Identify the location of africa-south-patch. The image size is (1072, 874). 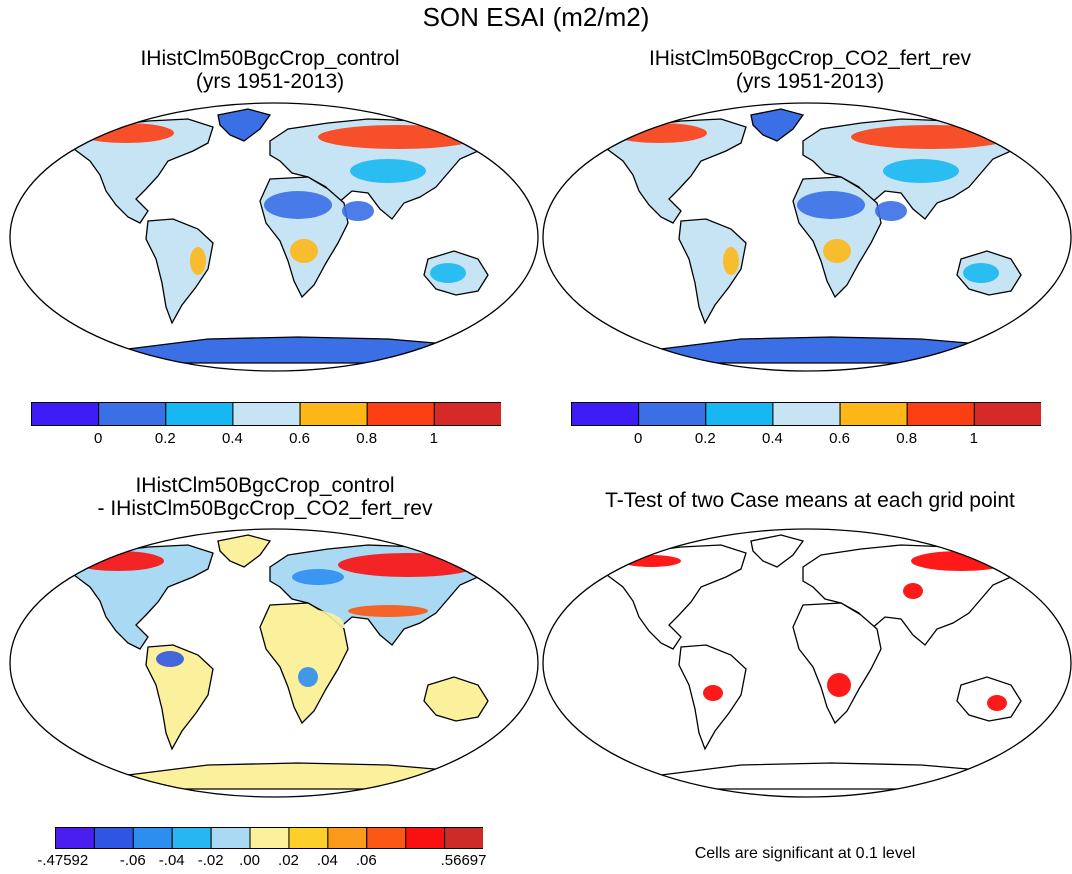
(304, 251).